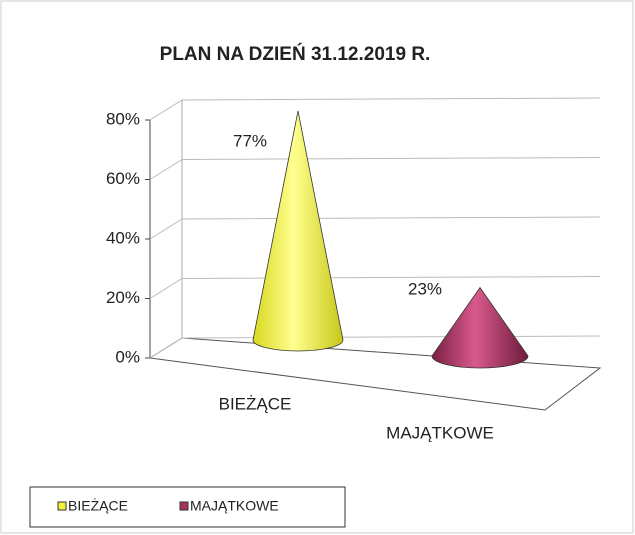 The width and height of the screenshot is (635, 535). Describe the element at coordinates (234, 506) in the screenshot. I see `legend-label: MAJĄTKOWE` at that location.